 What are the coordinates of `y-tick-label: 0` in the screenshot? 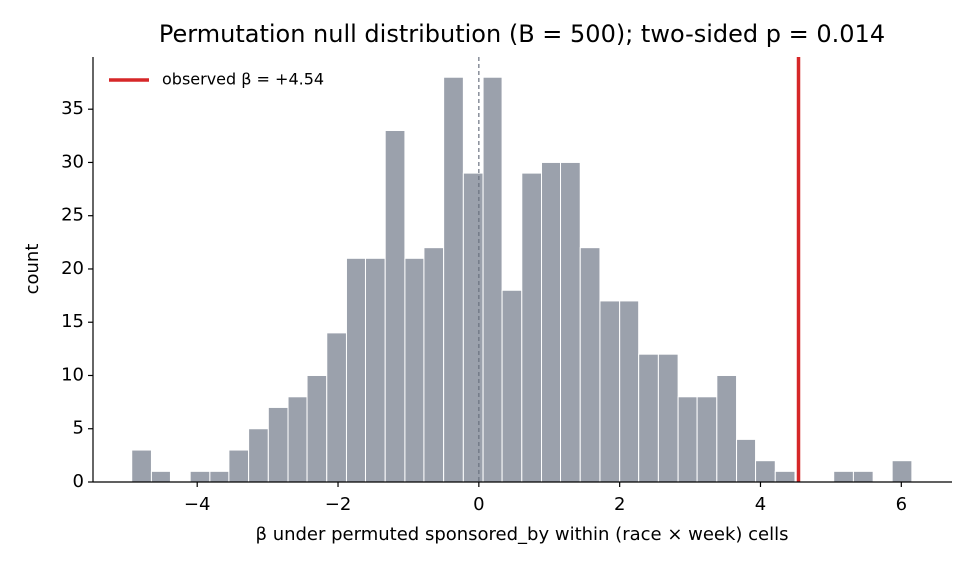 It's located at (78, 481).